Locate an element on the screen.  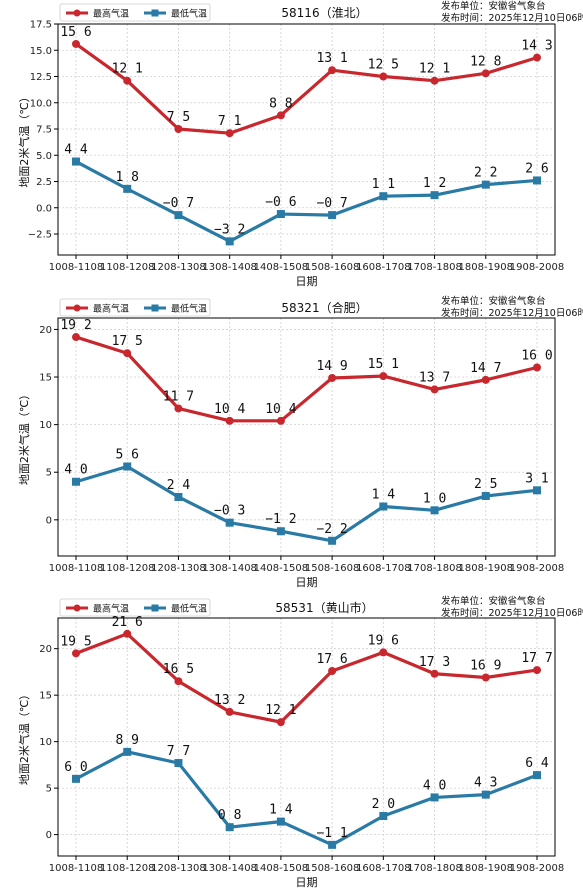
y-tick-label: 5.0 is located at coordinates (44, 156).